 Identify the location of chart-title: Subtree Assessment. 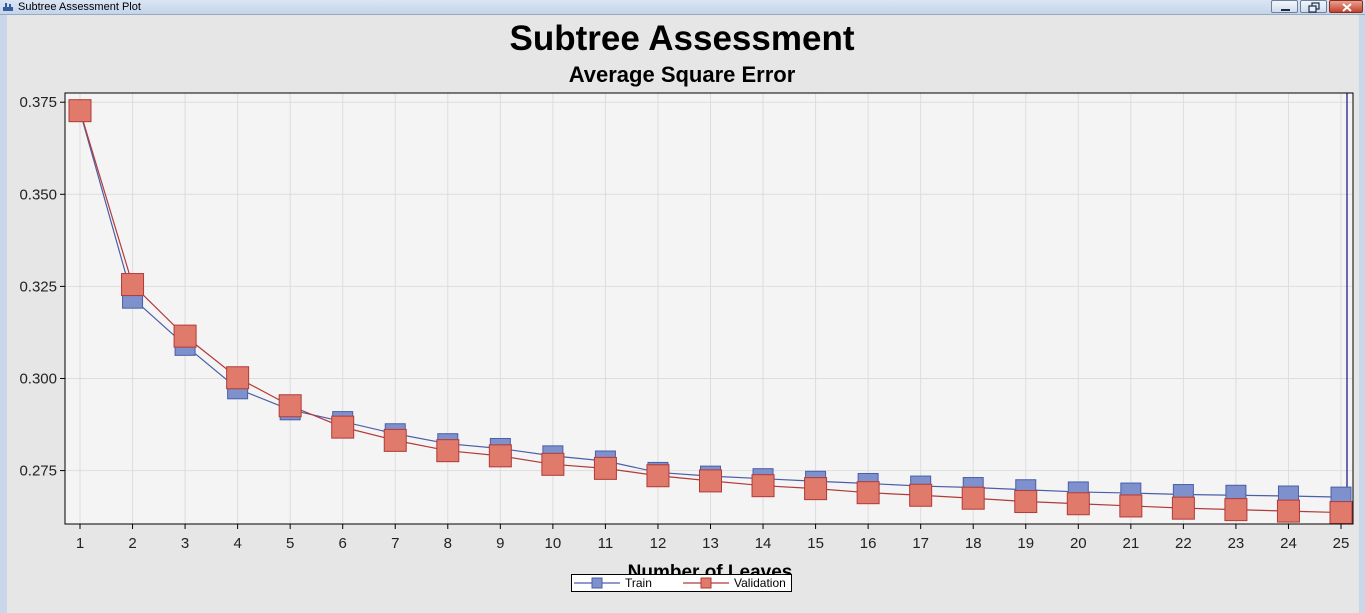
(682, 38).